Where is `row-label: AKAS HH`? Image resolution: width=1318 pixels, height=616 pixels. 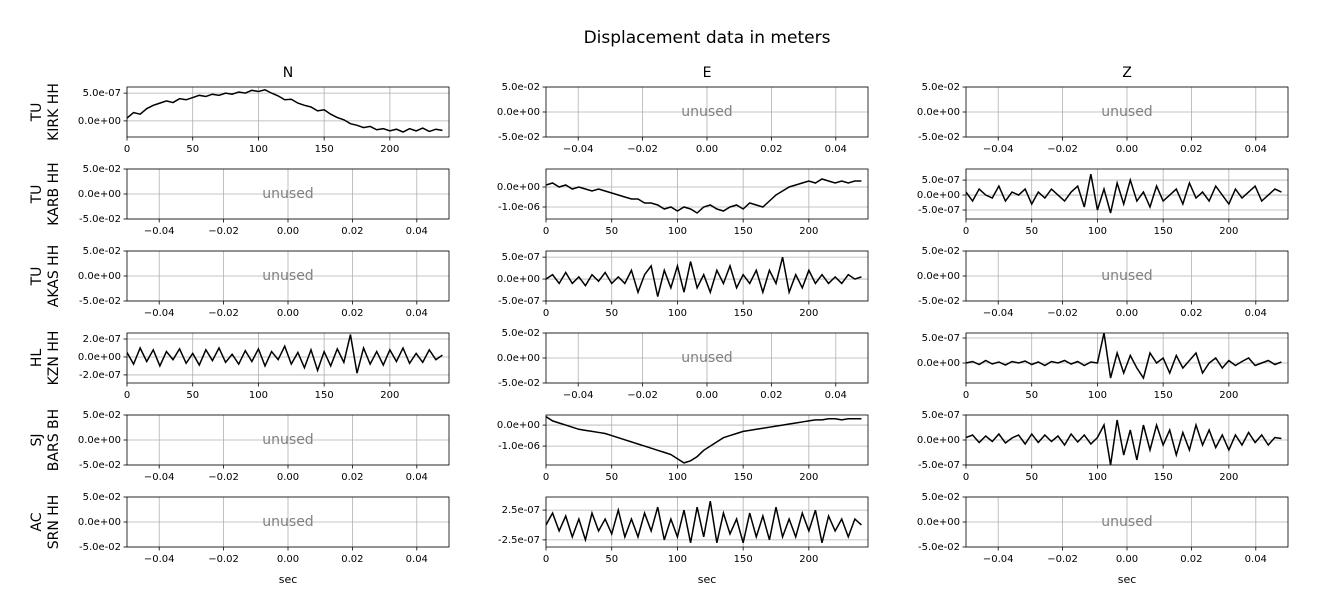
row-label: AKAS HH is located at coordinates (54, 276).